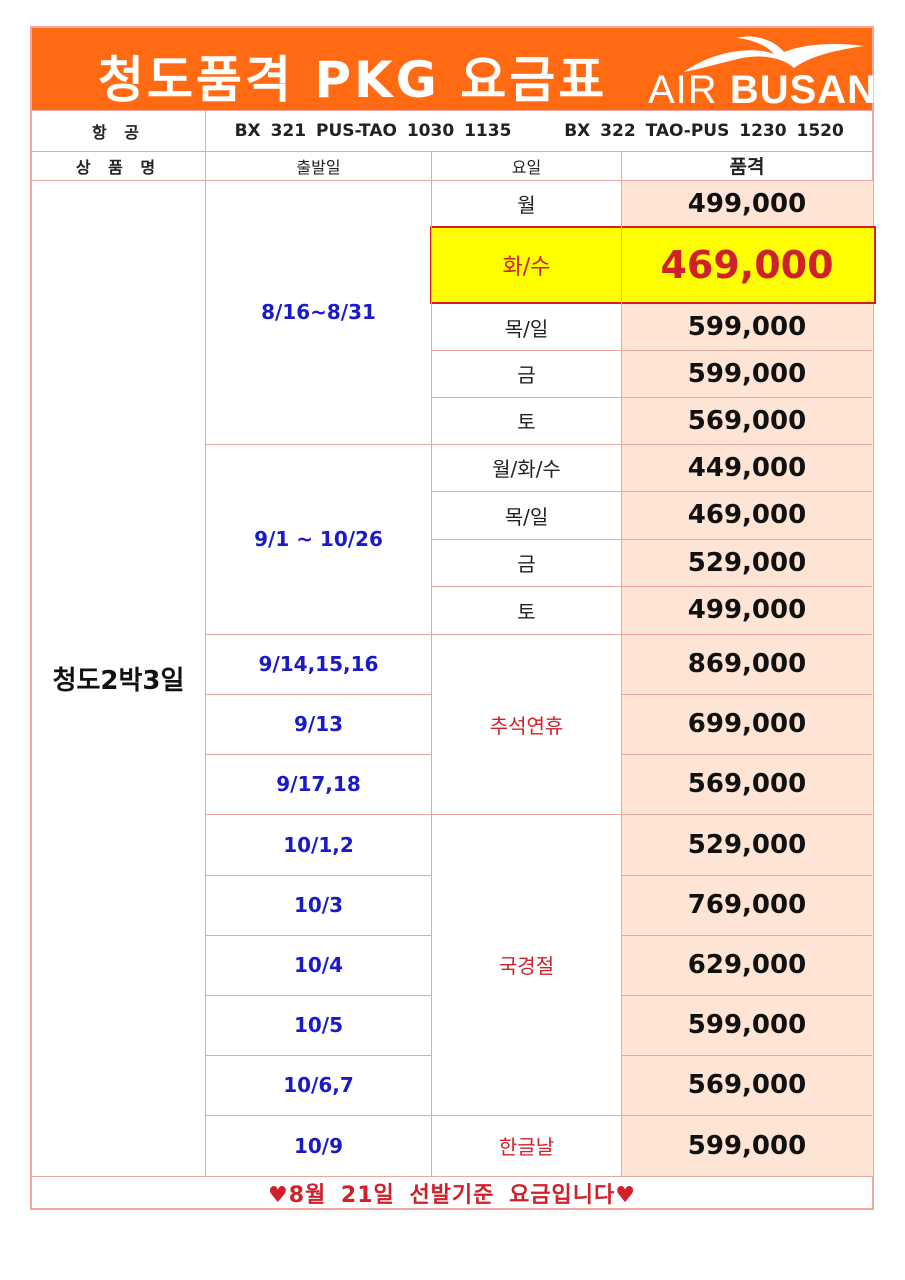 This screenshot has height=1280, width=905. Describe the element at coordinates (318, 905) in the screenshot. I see `departure-date: 10/3` at that location.